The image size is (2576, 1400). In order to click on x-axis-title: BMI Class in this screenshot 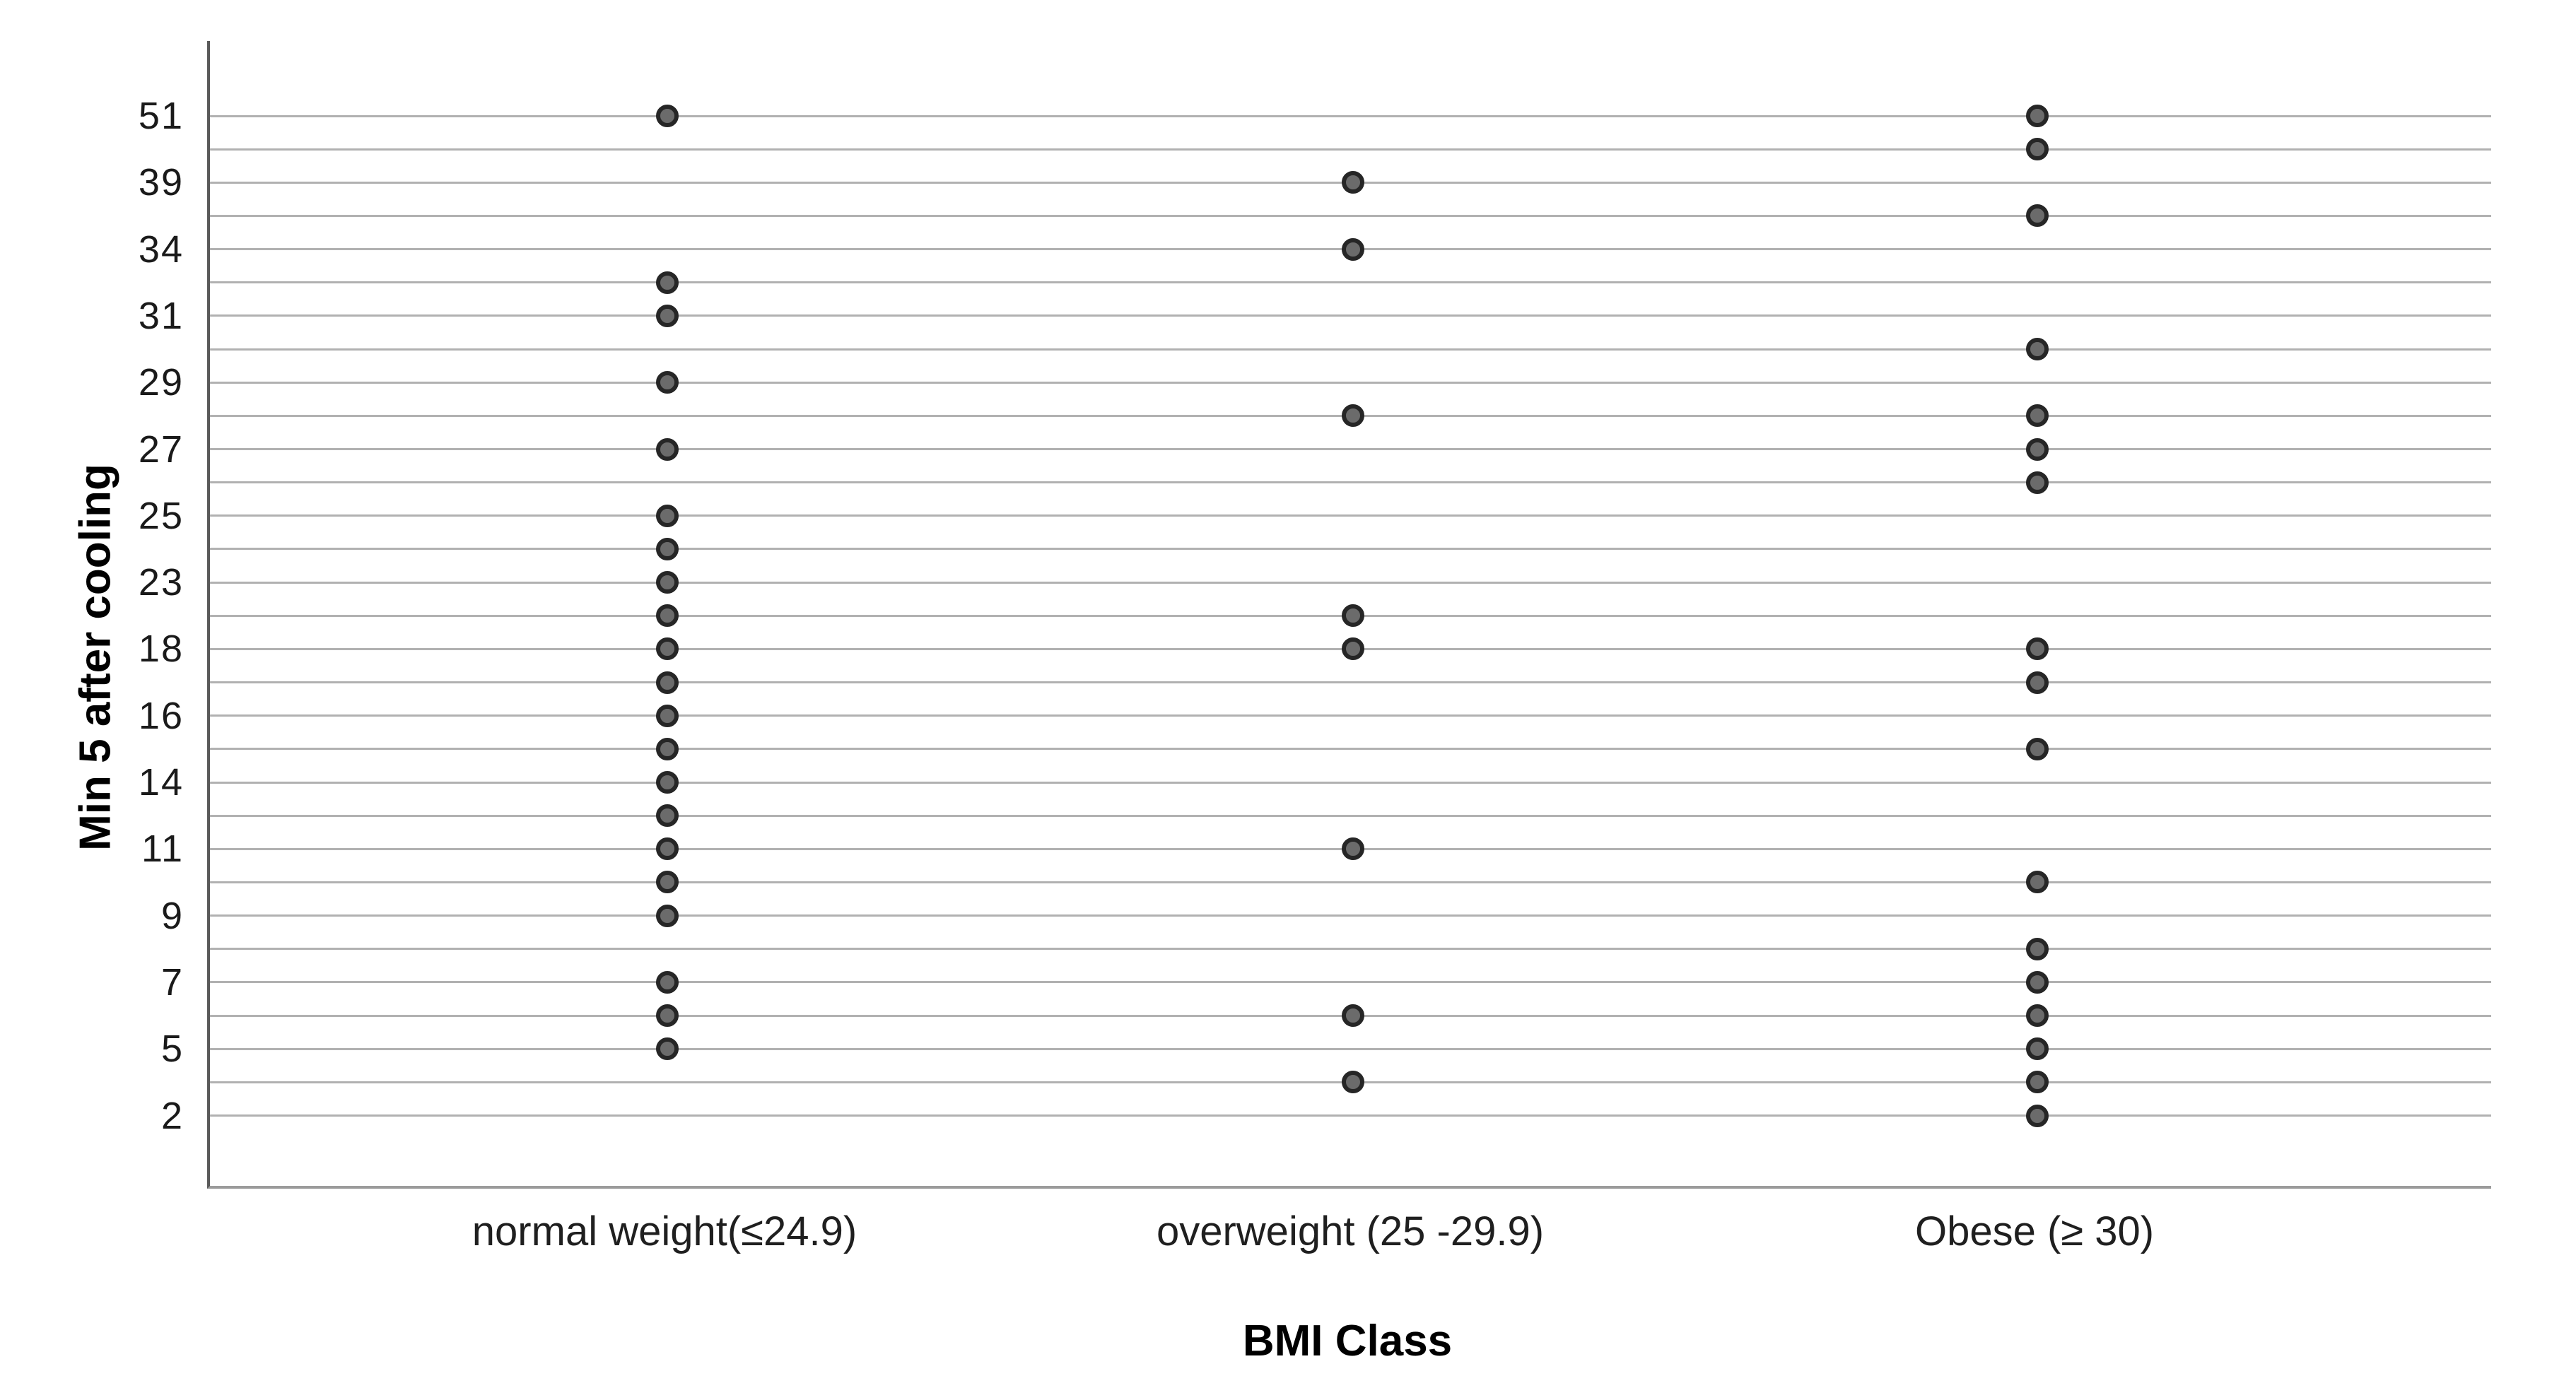, I will do `click(1347, 1341)`.